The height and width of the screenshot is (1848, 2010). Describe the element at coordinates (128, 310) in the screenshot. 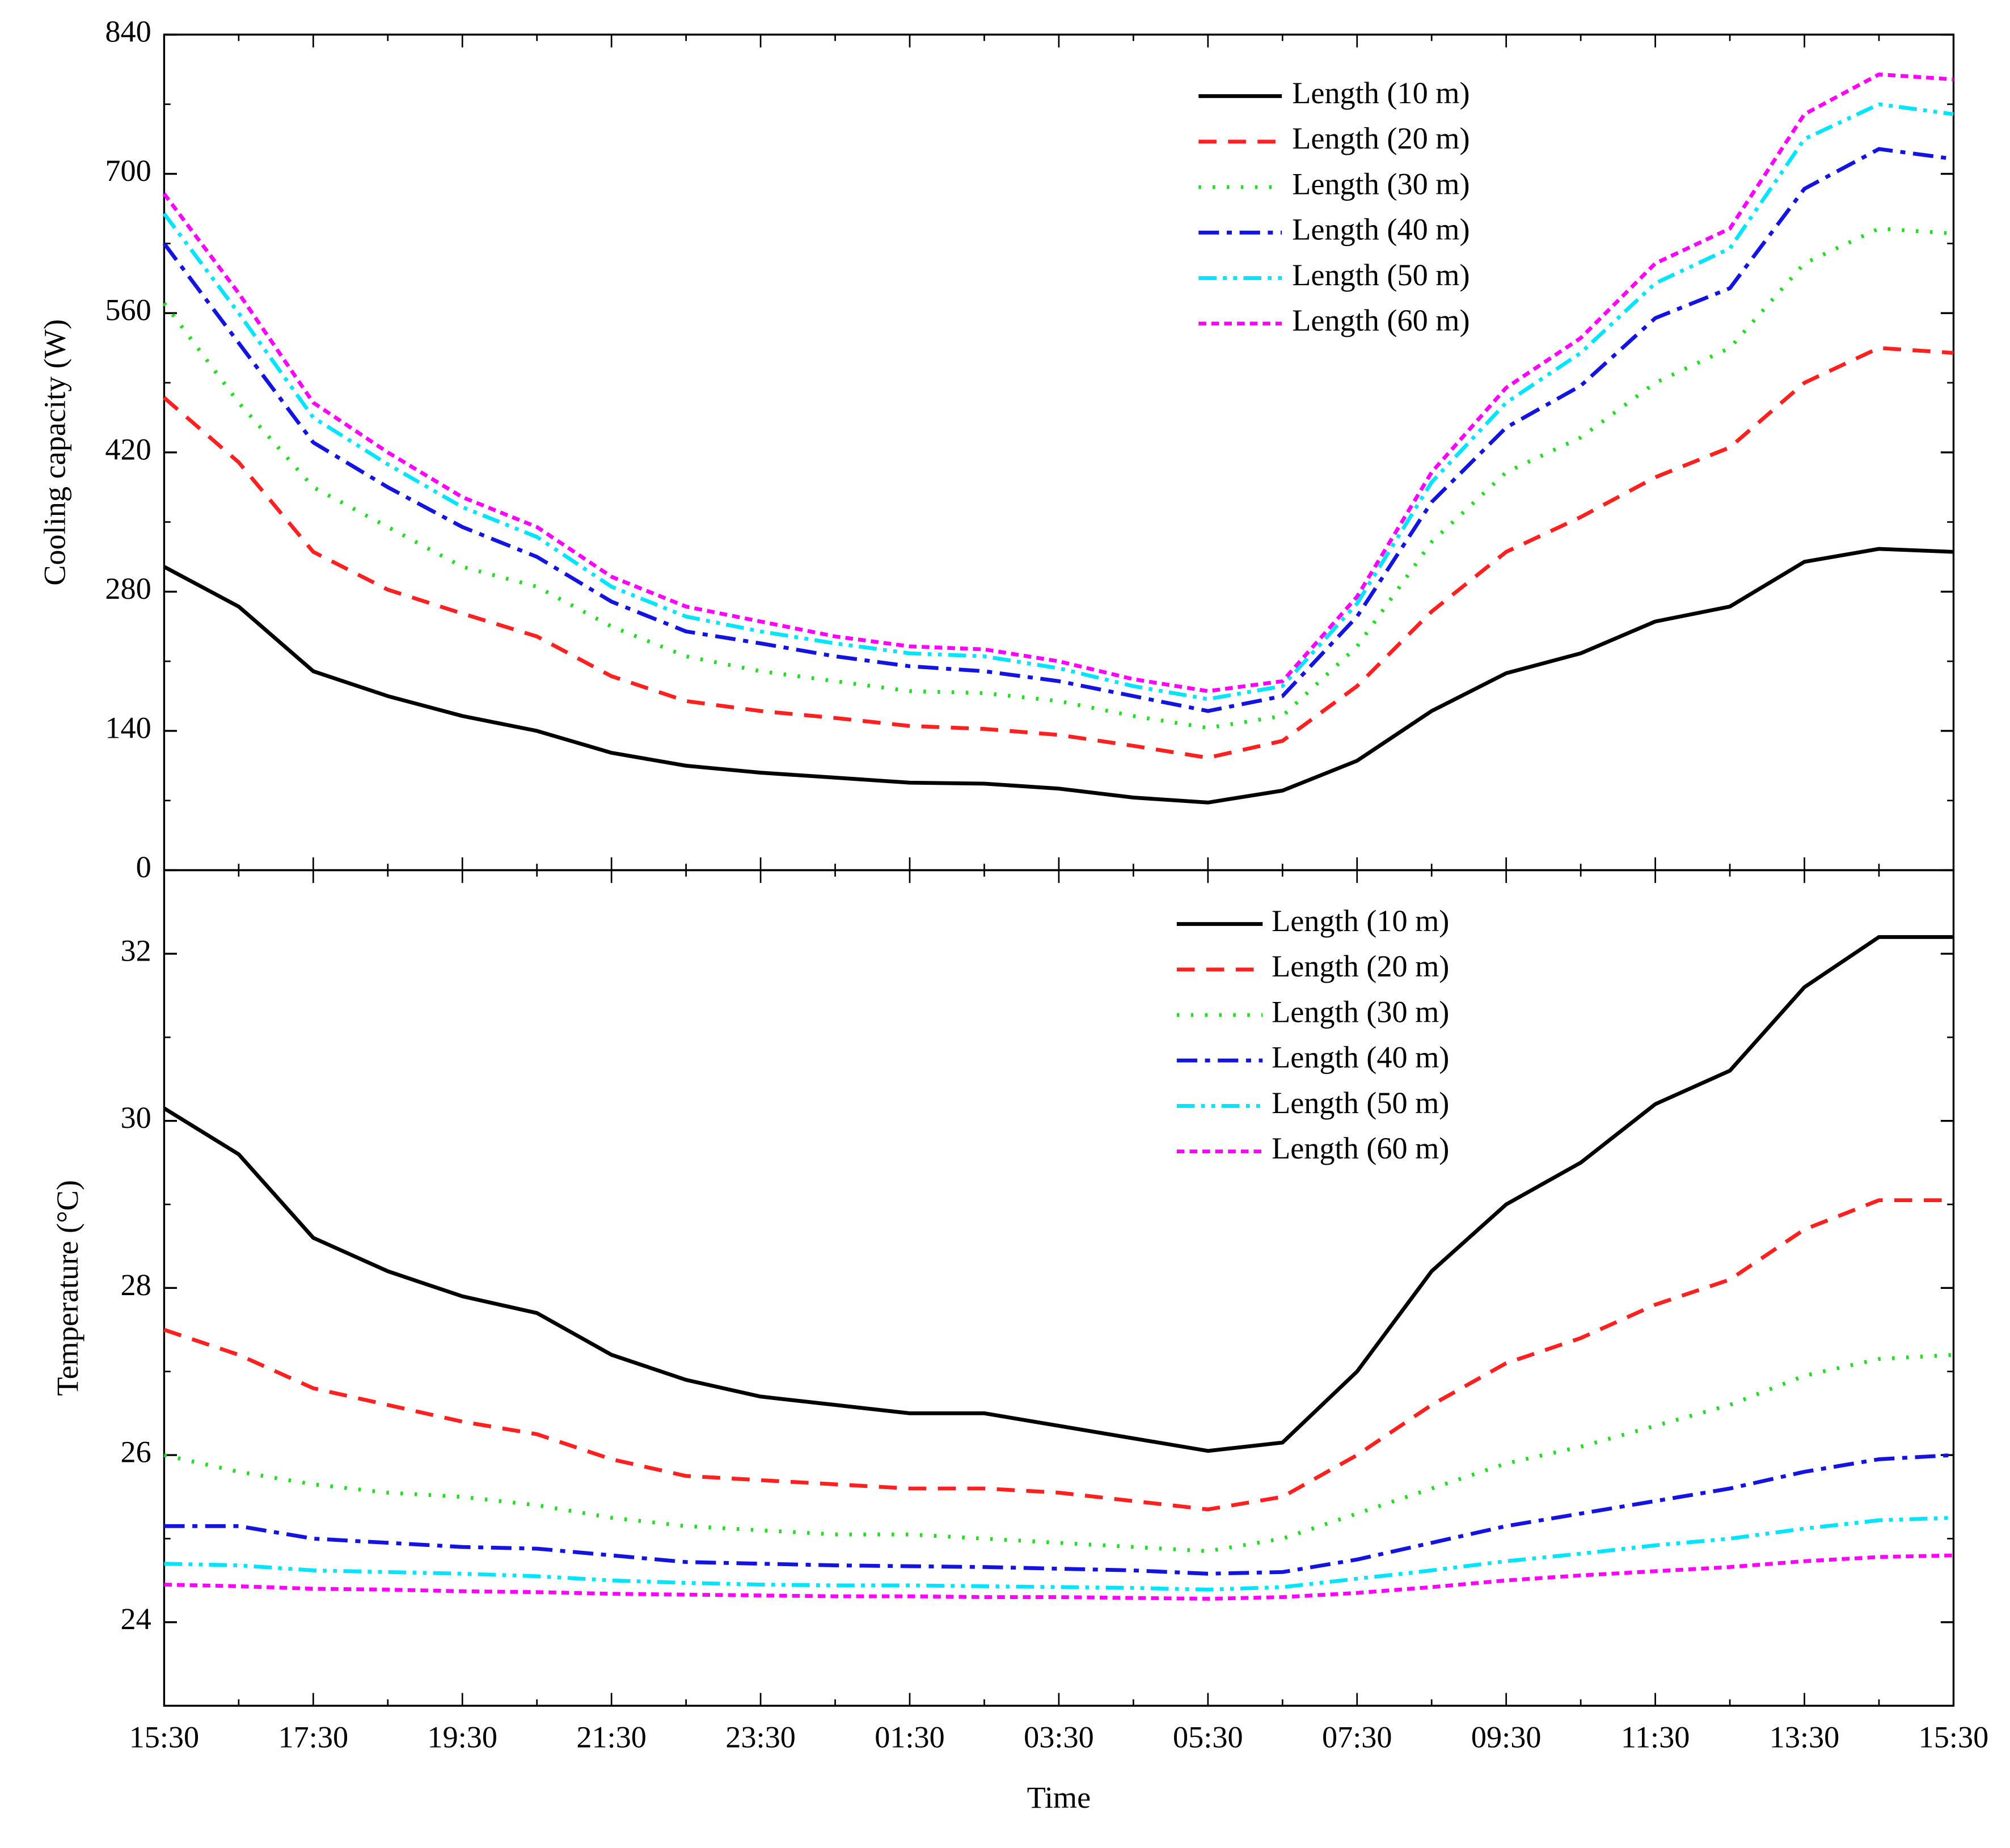

I see `y-tick-label: 560` at that location.